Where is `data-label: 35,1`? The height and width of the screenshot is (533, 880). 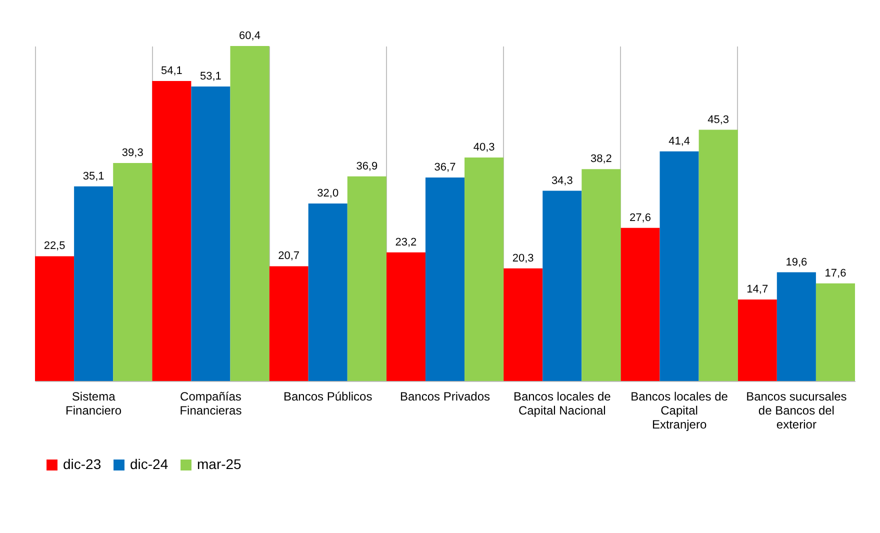
data-label: 35,1 is located at coordinates (93, 176).